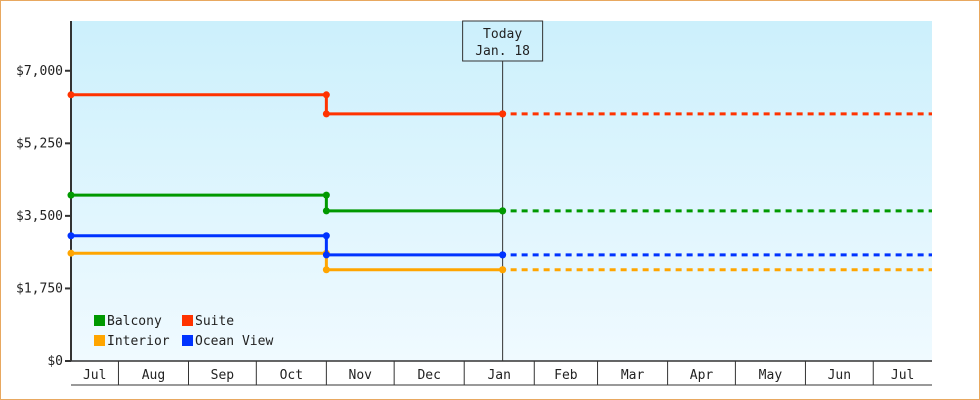 The width and height of the screenshot is (980, 400). I want to click on series-line-suite, so click(287, 104).